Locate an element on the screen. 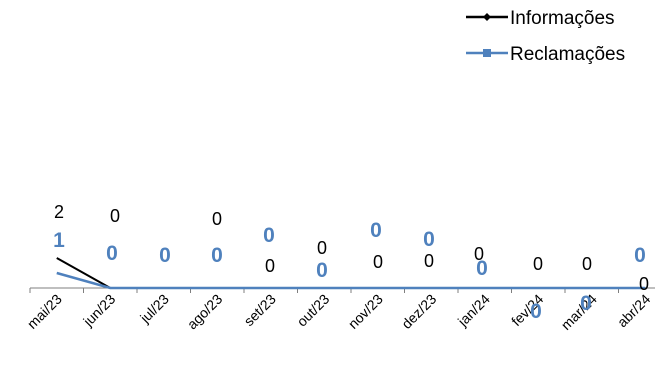 The height and width of the screenshot is (366, 655). legend-label-informacoes: Informações is located at coordinates (562, 18).